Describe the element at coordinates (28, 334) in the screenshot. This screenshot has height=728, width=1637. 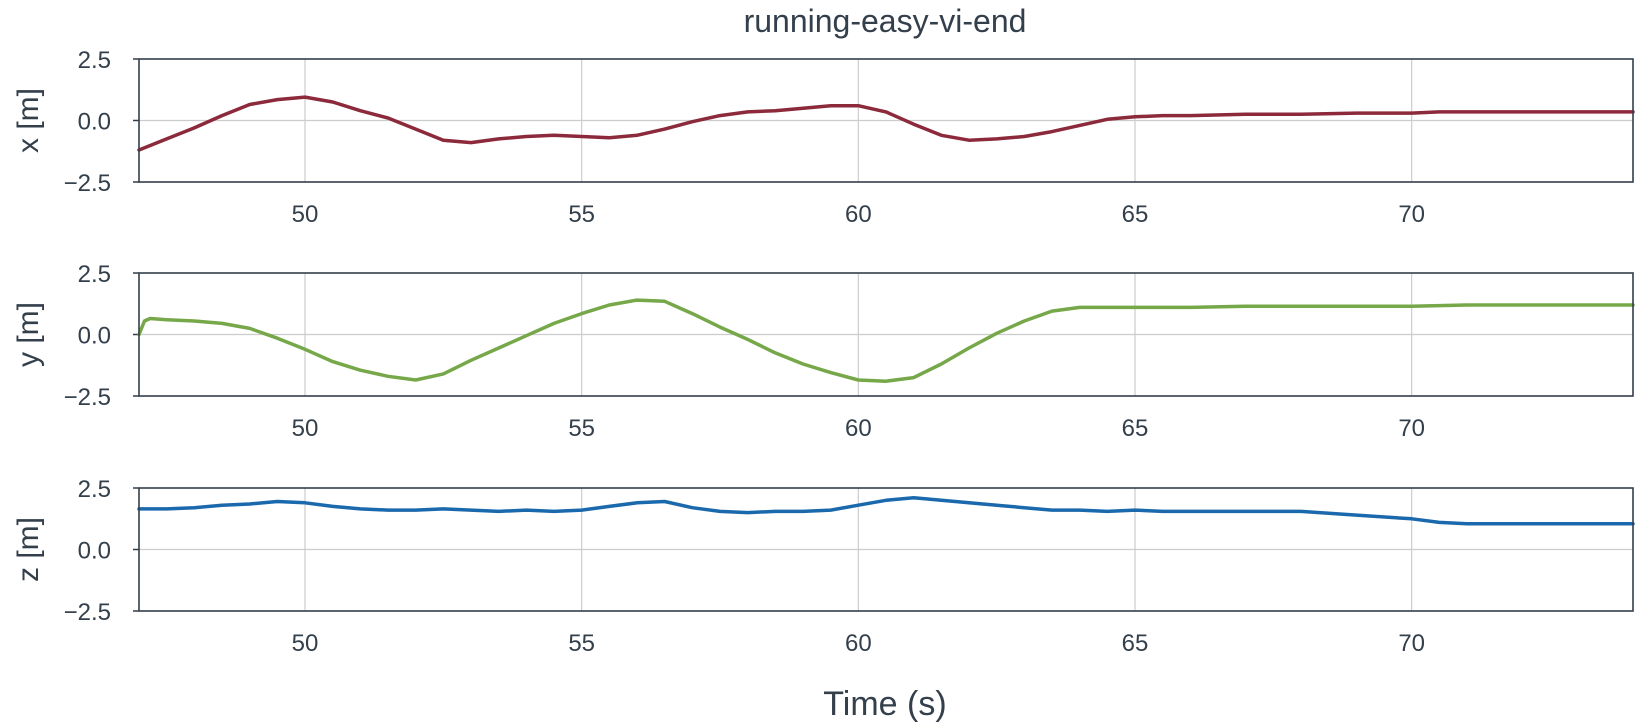
I see `y-axis-label: y [m]` at that location.